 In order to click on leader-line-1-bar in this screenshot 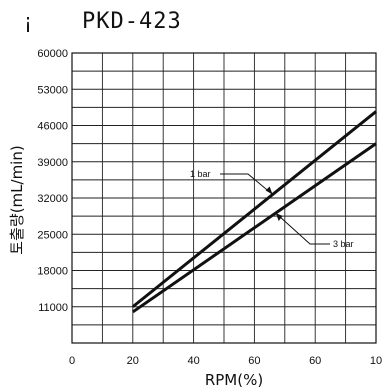, I will do `click(246, 184)`.